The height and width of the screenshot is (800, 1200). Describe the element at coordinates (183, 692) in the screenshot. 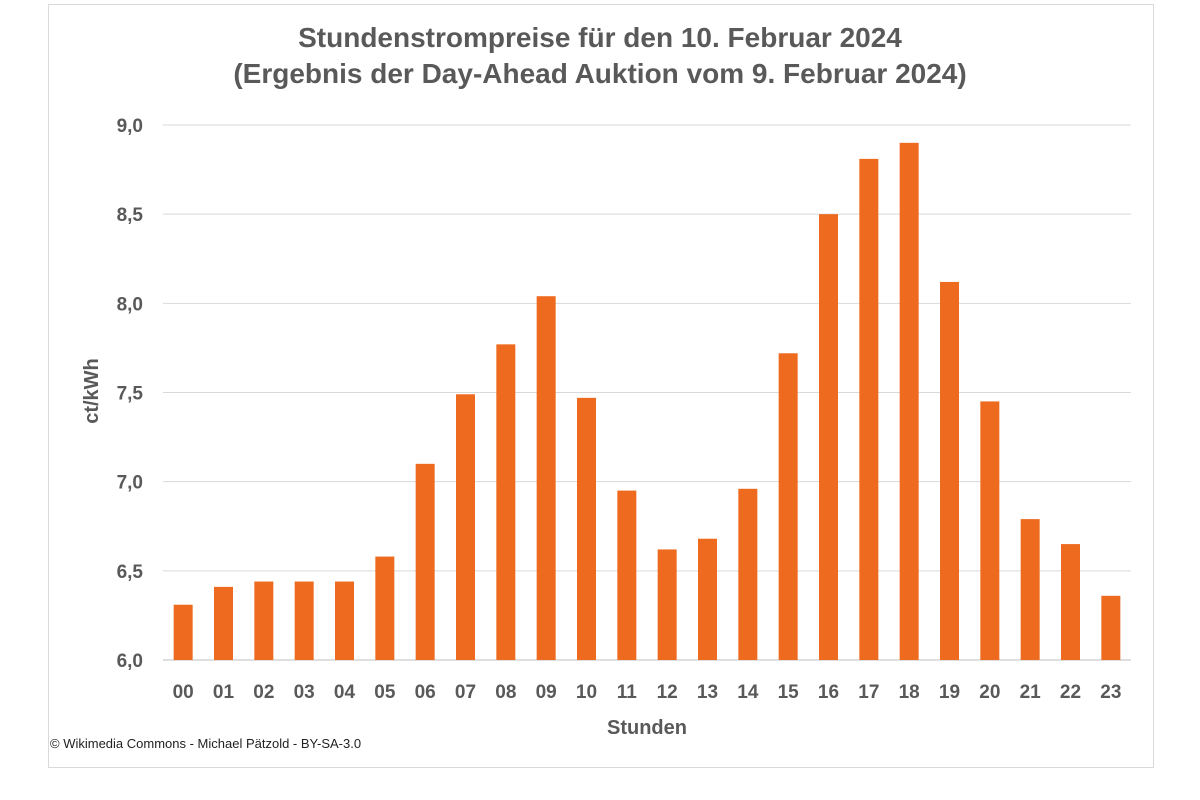

I see `x-tick-label: 00` at that location.